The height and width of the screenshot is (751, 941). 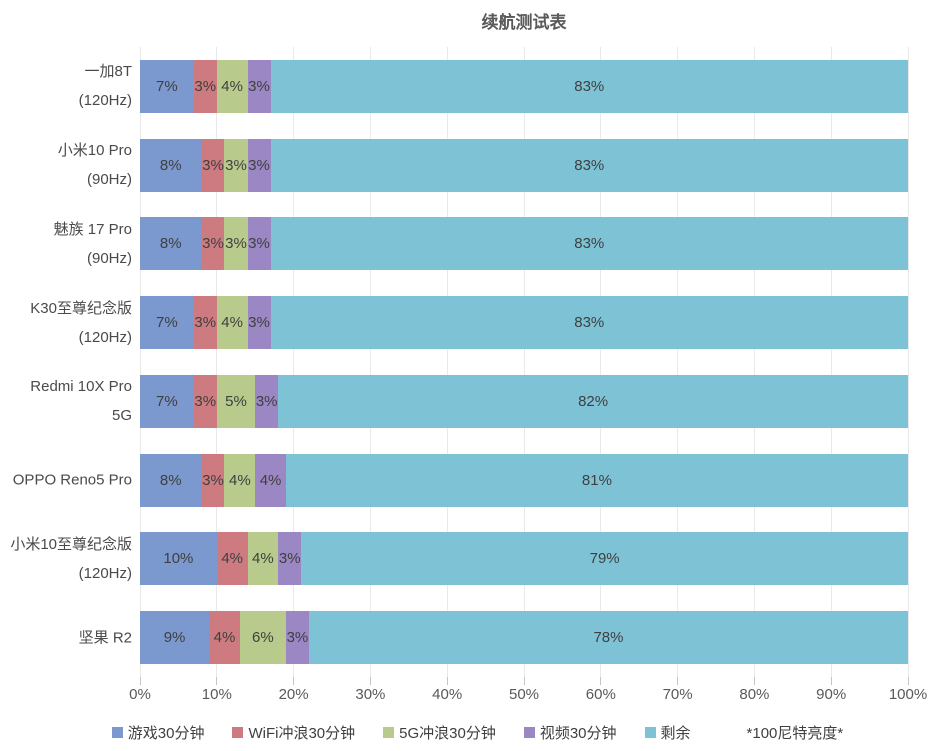 I want to click on axis-tick-10%, so click(x=217, y=681).